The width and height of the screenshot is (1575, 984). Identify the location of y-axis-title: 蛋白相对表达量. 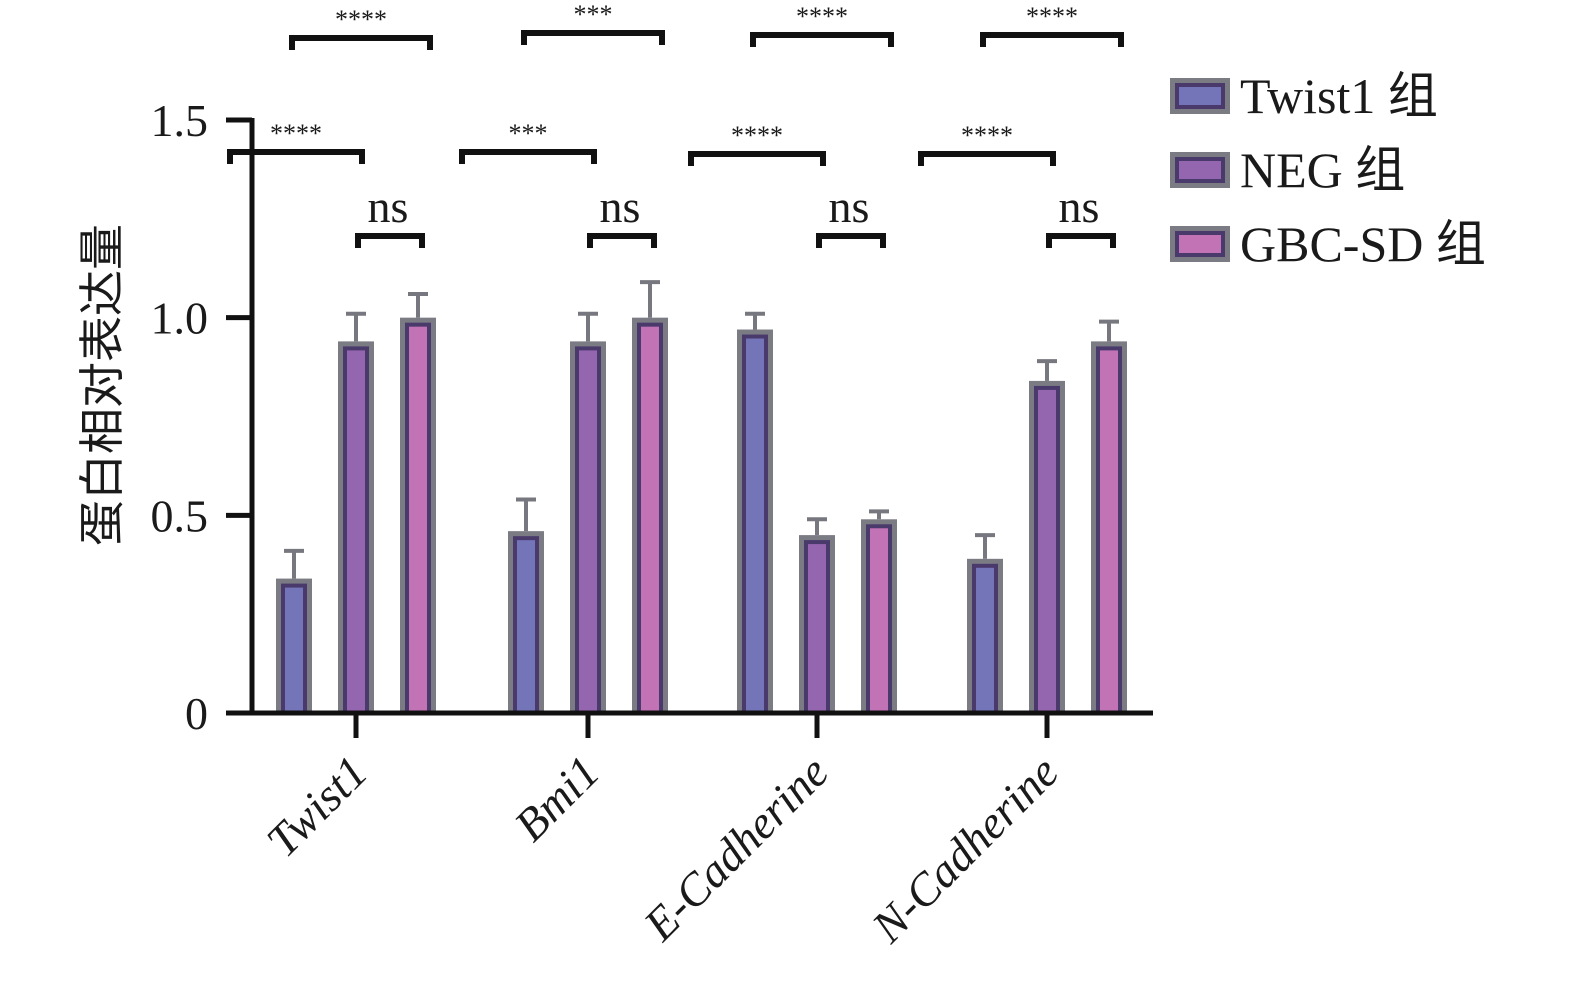
(102, 385).